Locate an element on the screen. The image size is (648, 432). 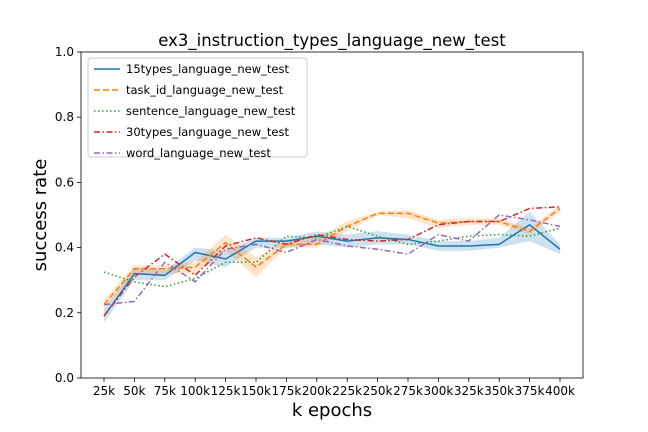
y-tick-label: 0.0 is located at coordinates (64, 378).